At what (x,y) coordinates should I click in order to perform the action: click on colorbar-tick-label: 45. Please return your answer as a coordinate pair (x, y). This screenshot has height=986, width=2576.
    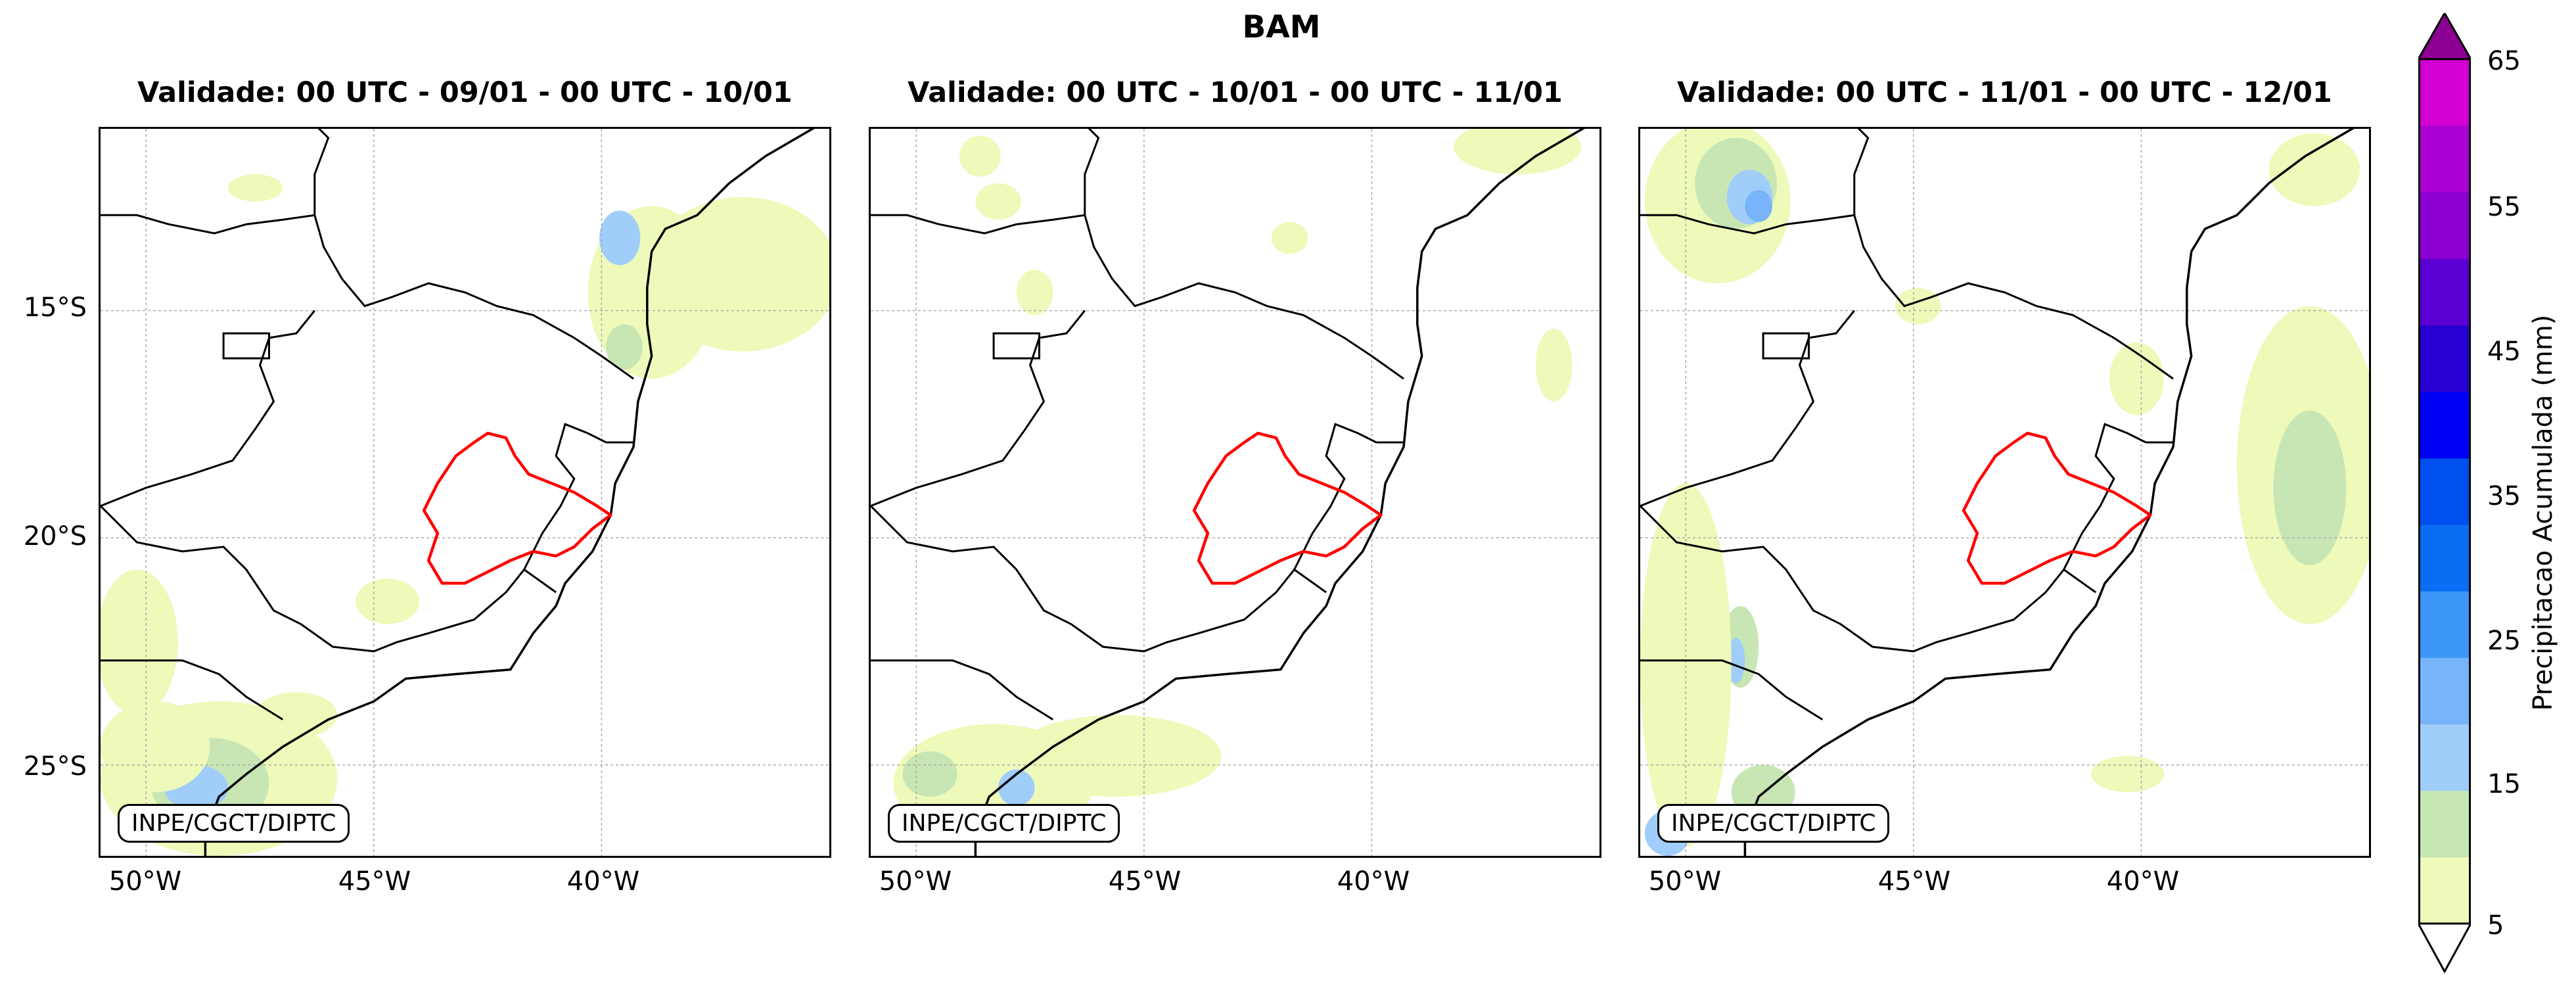
    Looking at the image, I should click on (2504, 352).